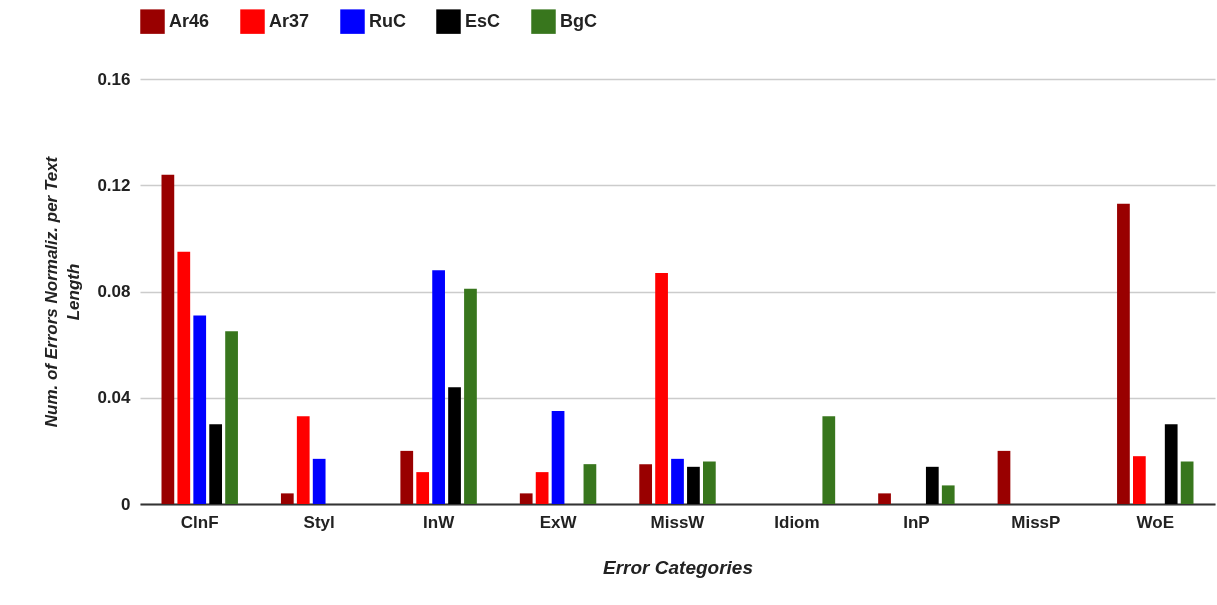  What do you see at coordinates (797, 522) in the screenshot?
I see `x-tick-label: Idiom` at bounding box center [797, 522].